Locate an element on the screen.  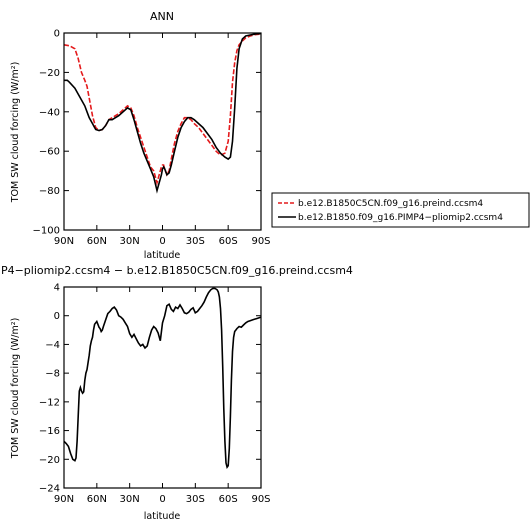
y-tick-label: −12 is located at coordinates (49, 402).